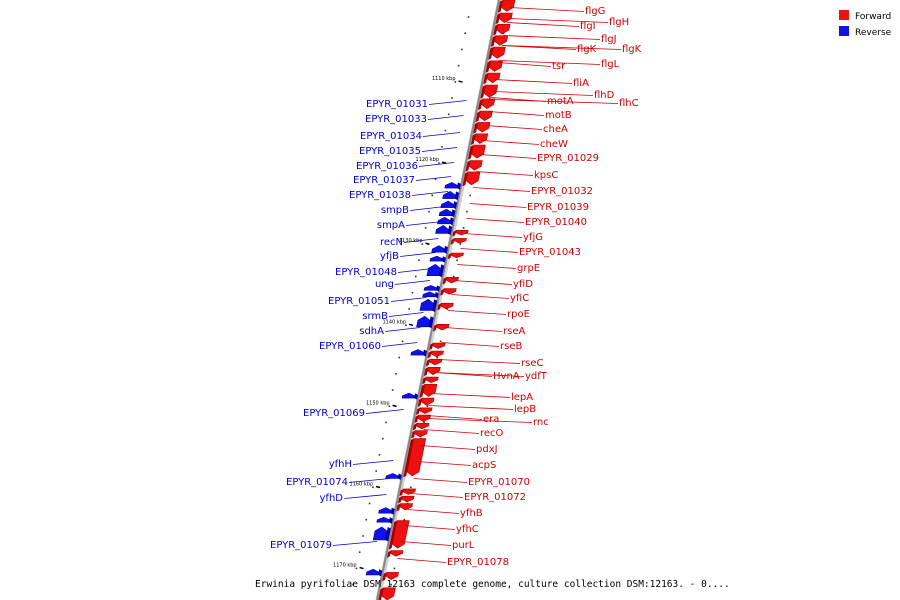 The height and width of the screenshot is (600, 900). I want to click on gene-label: tsr, so click(559, 66).